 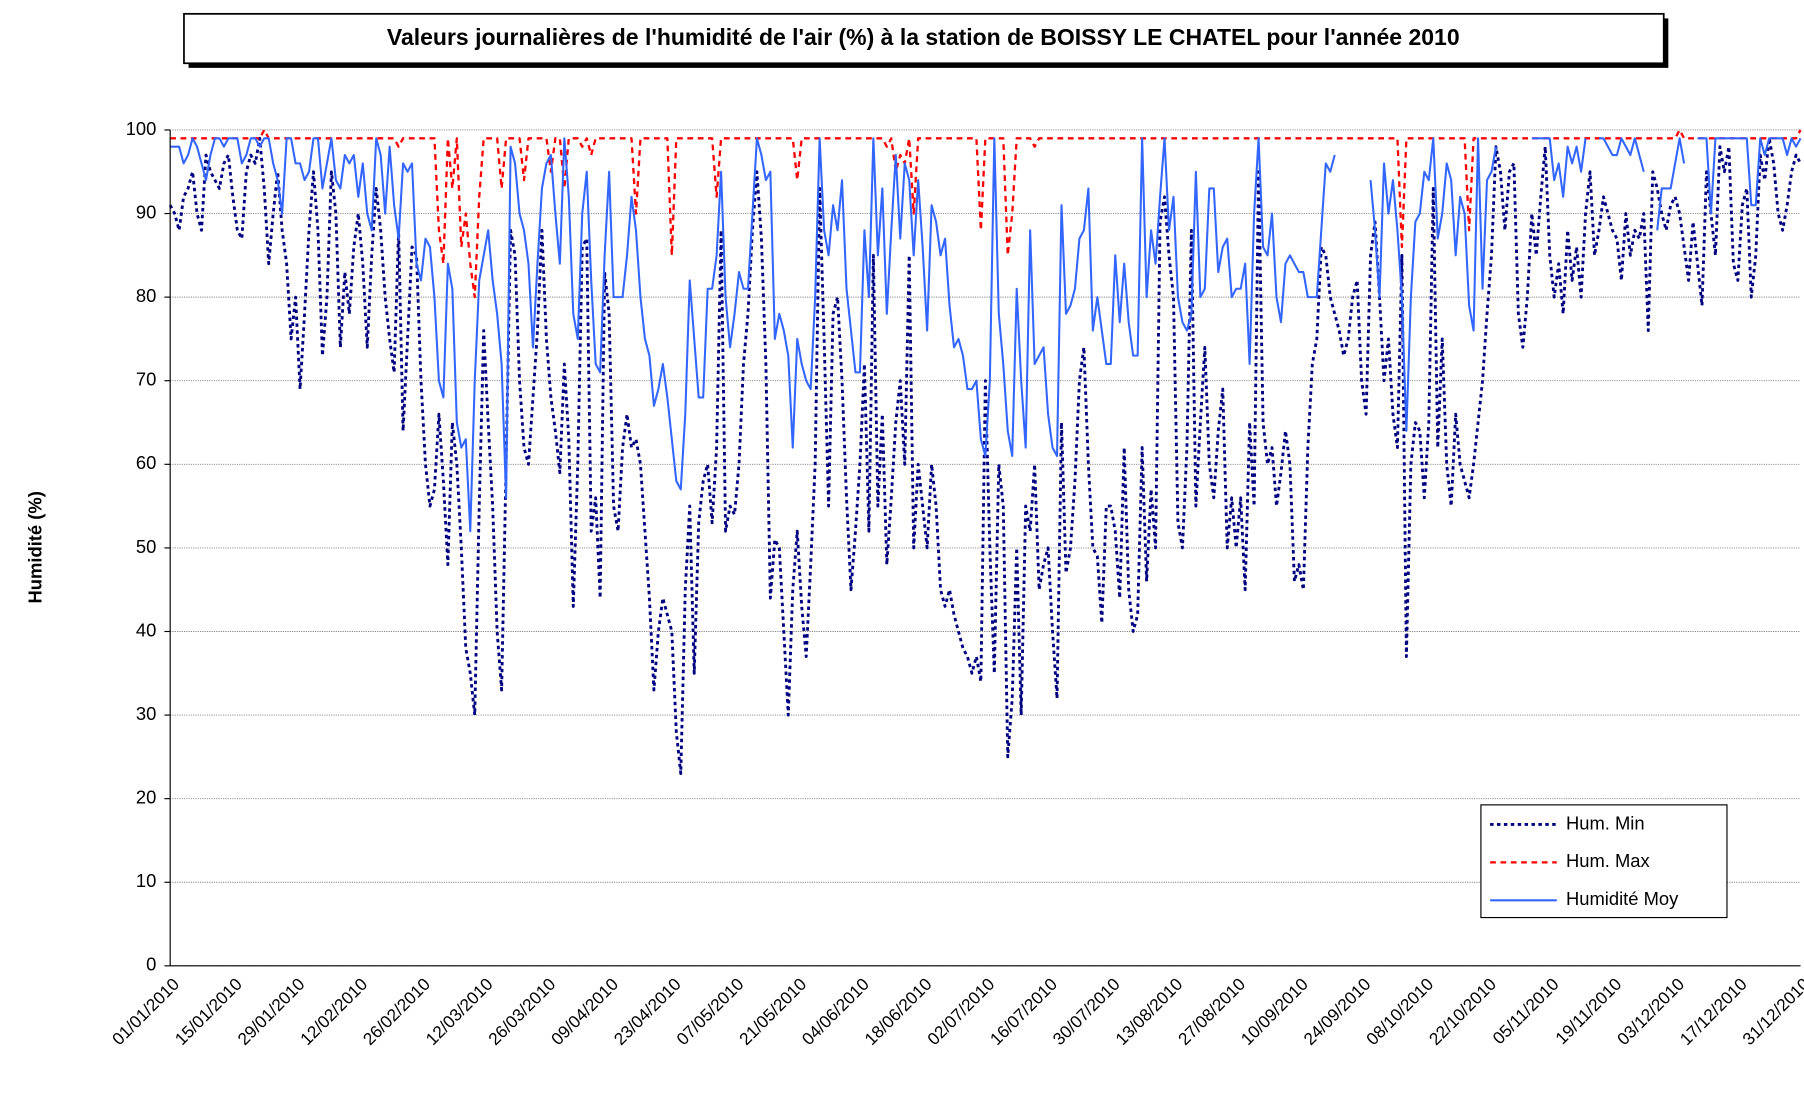 What do you see at coordinates (146, 880) in the screenshot?
I see `y-tick-label: 10` at bounding box center [146, 880].